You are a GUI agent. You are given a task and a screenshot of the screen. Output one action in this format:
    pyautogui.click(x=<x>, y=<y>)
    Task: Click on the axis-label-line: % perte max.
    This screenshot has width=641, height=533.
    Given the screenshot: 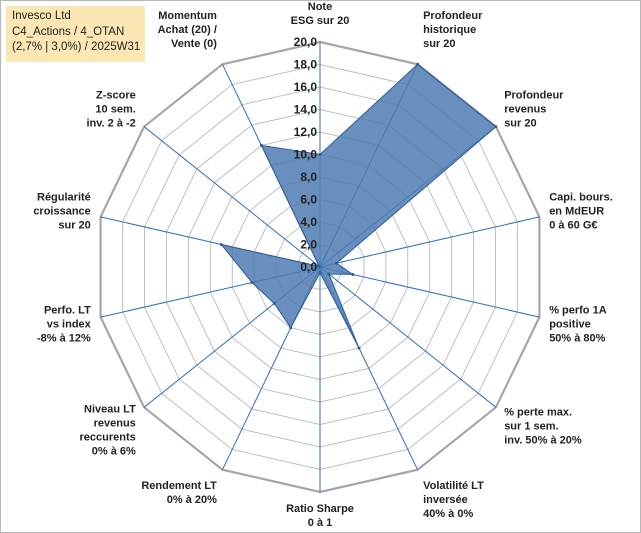 What is the action you would take?
    pyautogui.click(x=538, y=412)
    